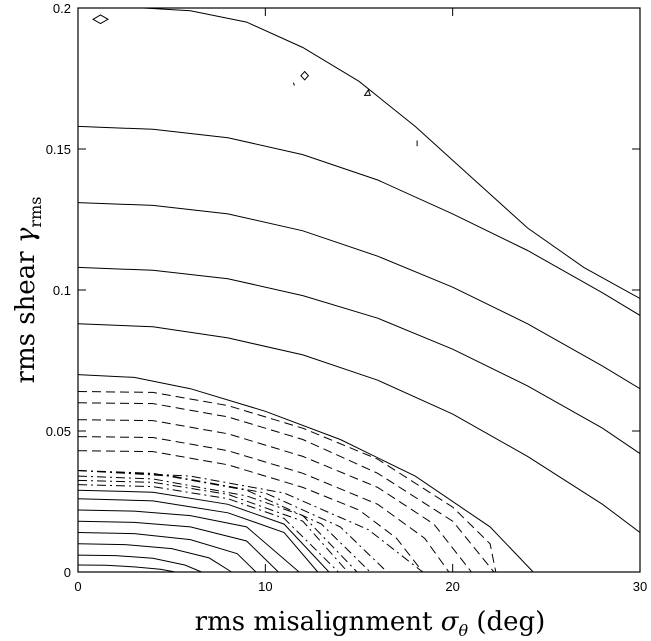  Describe the element at coordinates (58, 431) in the screenshot. I see `y-tick-label: 0.05` at that location.